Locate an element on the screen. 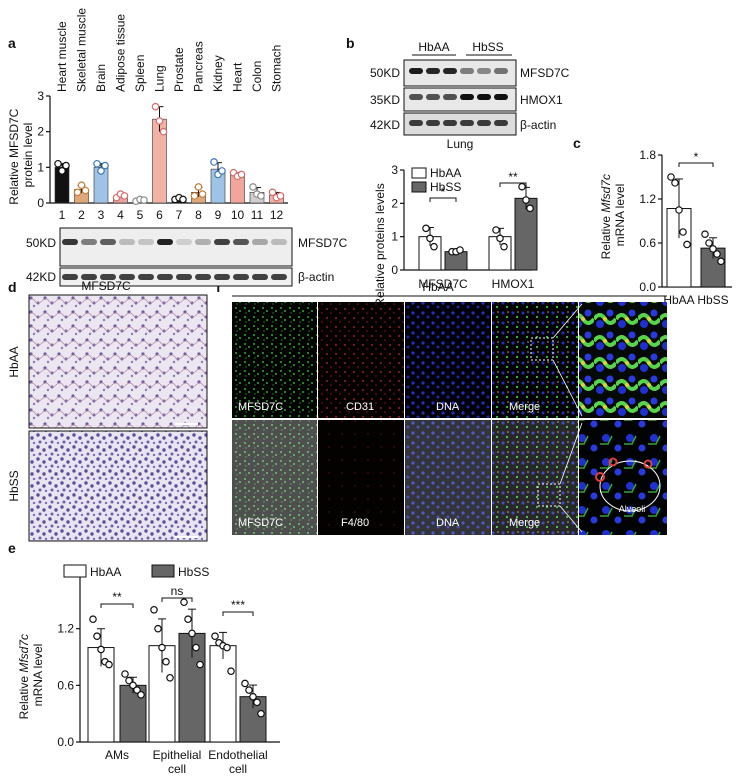  b-band-r3-l2 is located at coordinates (433, 123).